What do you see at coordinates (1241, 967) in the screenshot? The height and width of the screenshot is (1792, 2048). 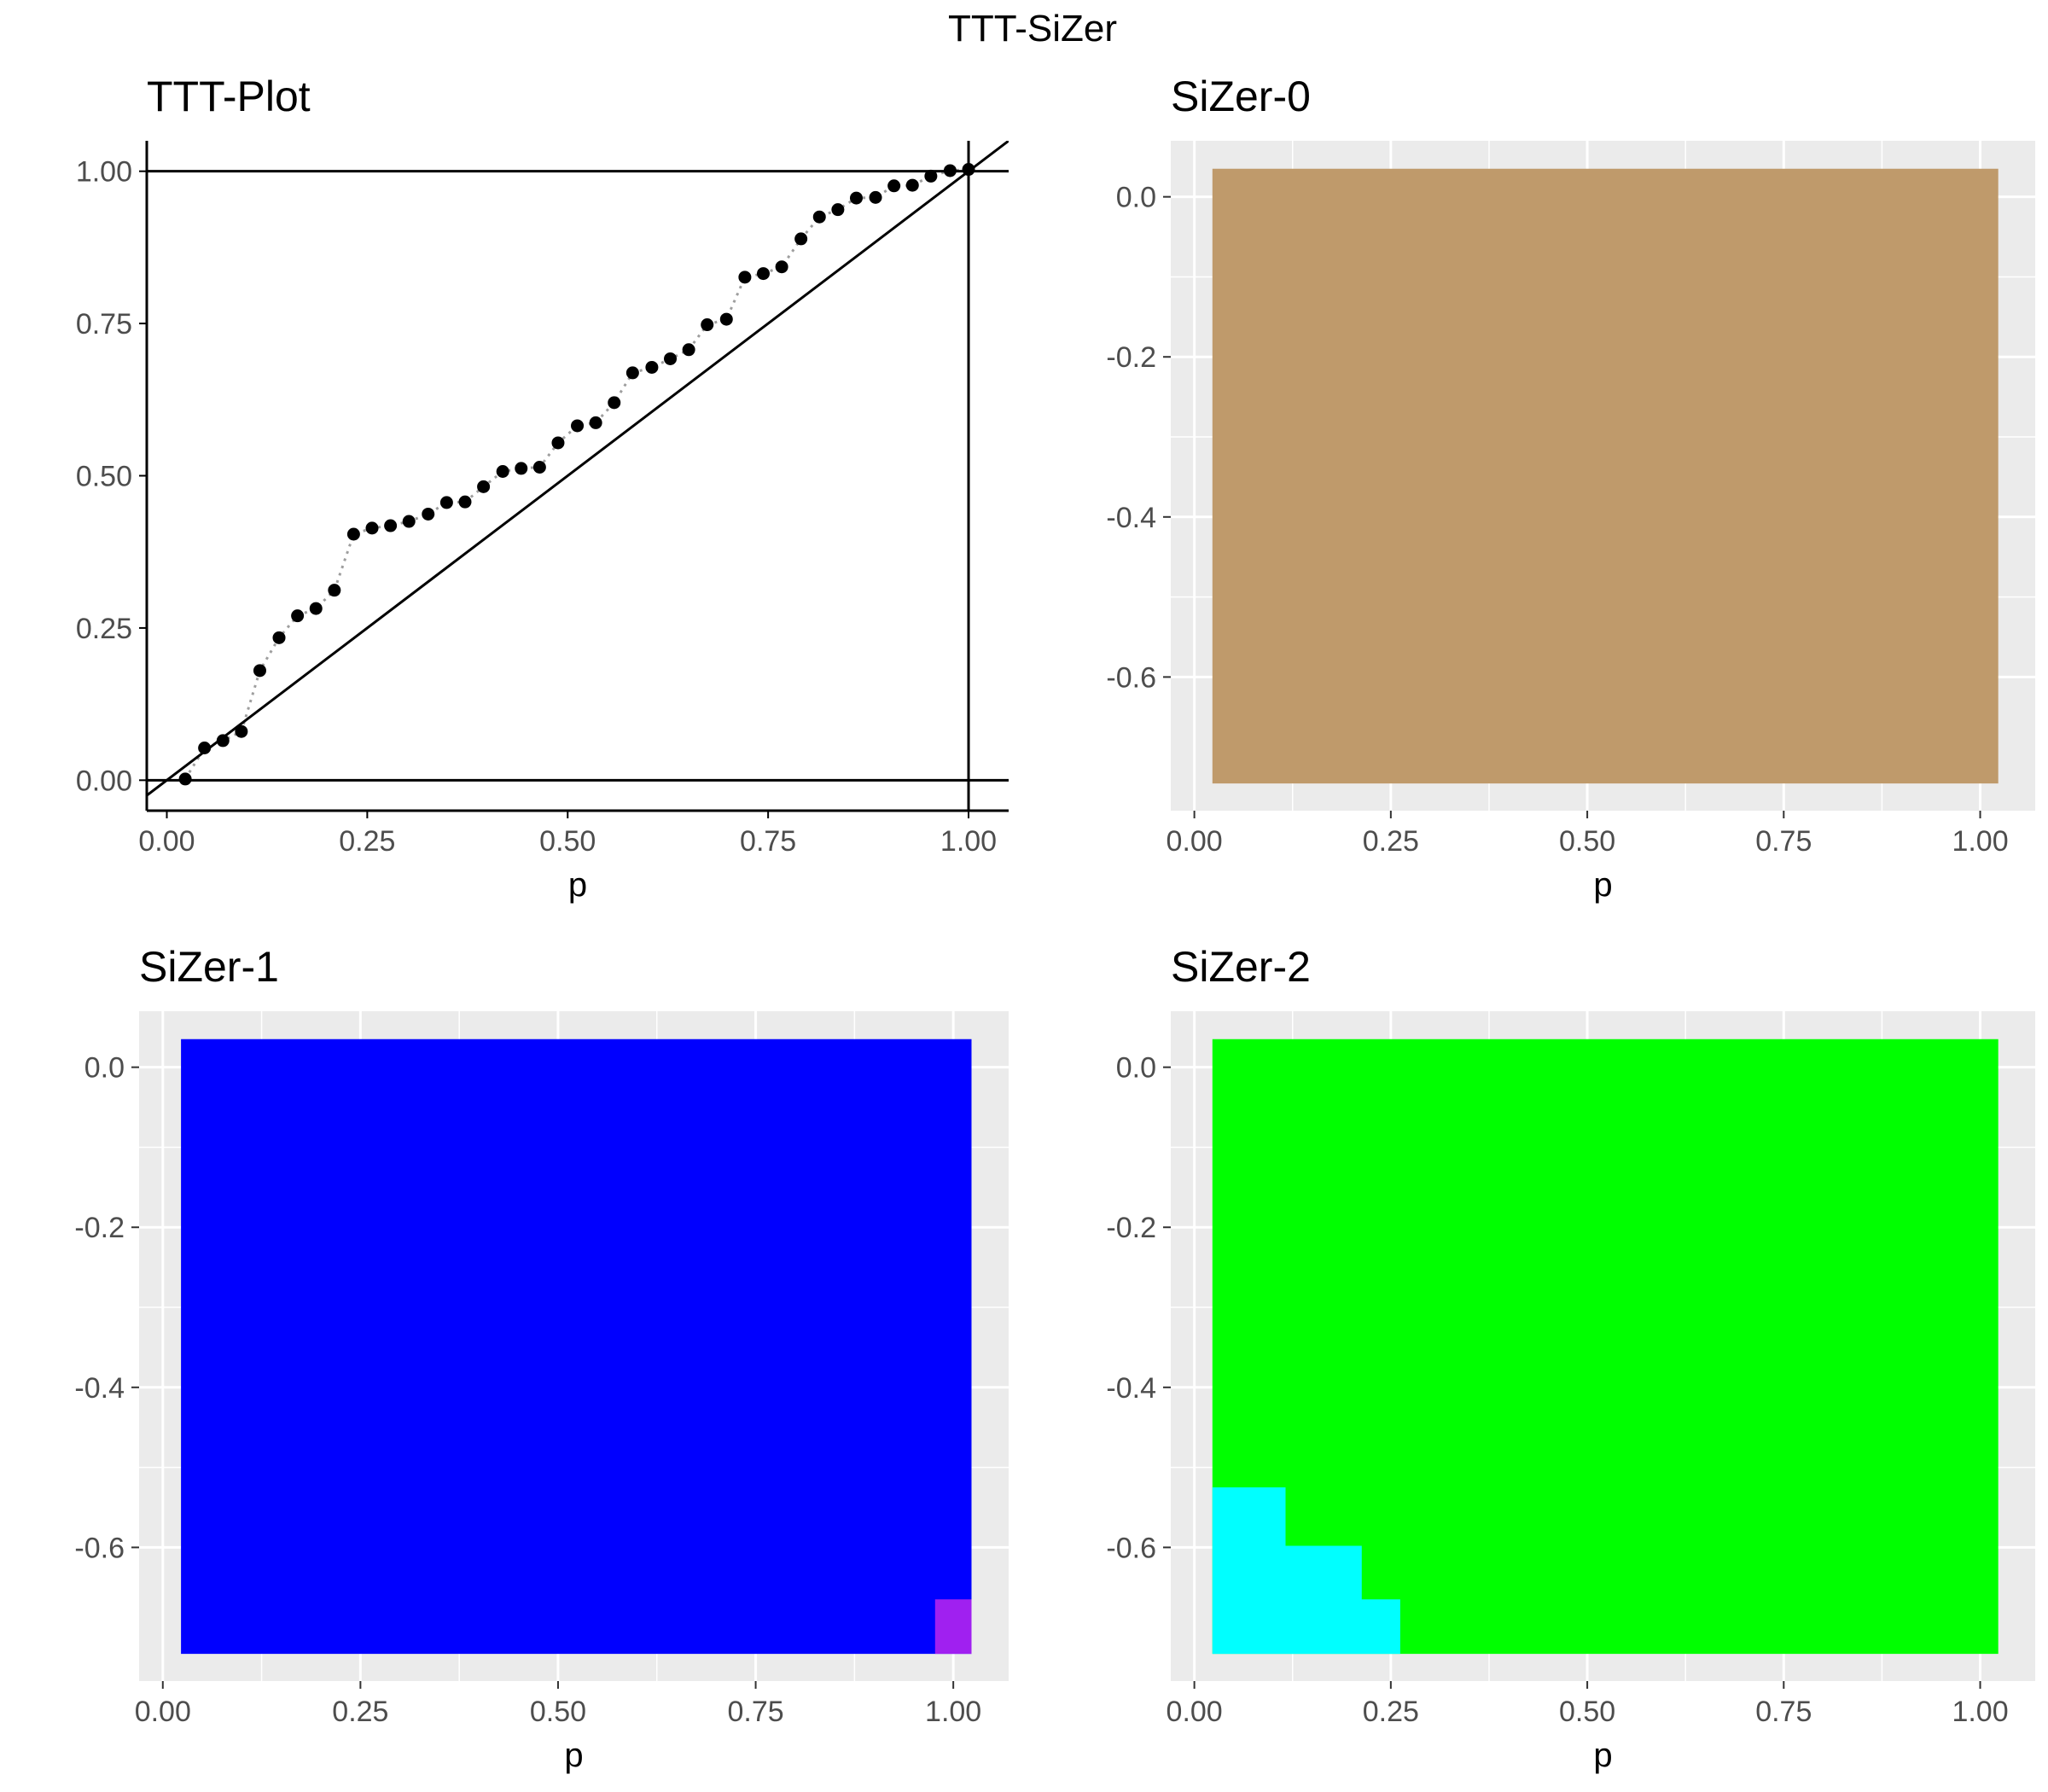 I see `panel-title: SiZer-2` at bounding box center [1241, 967].